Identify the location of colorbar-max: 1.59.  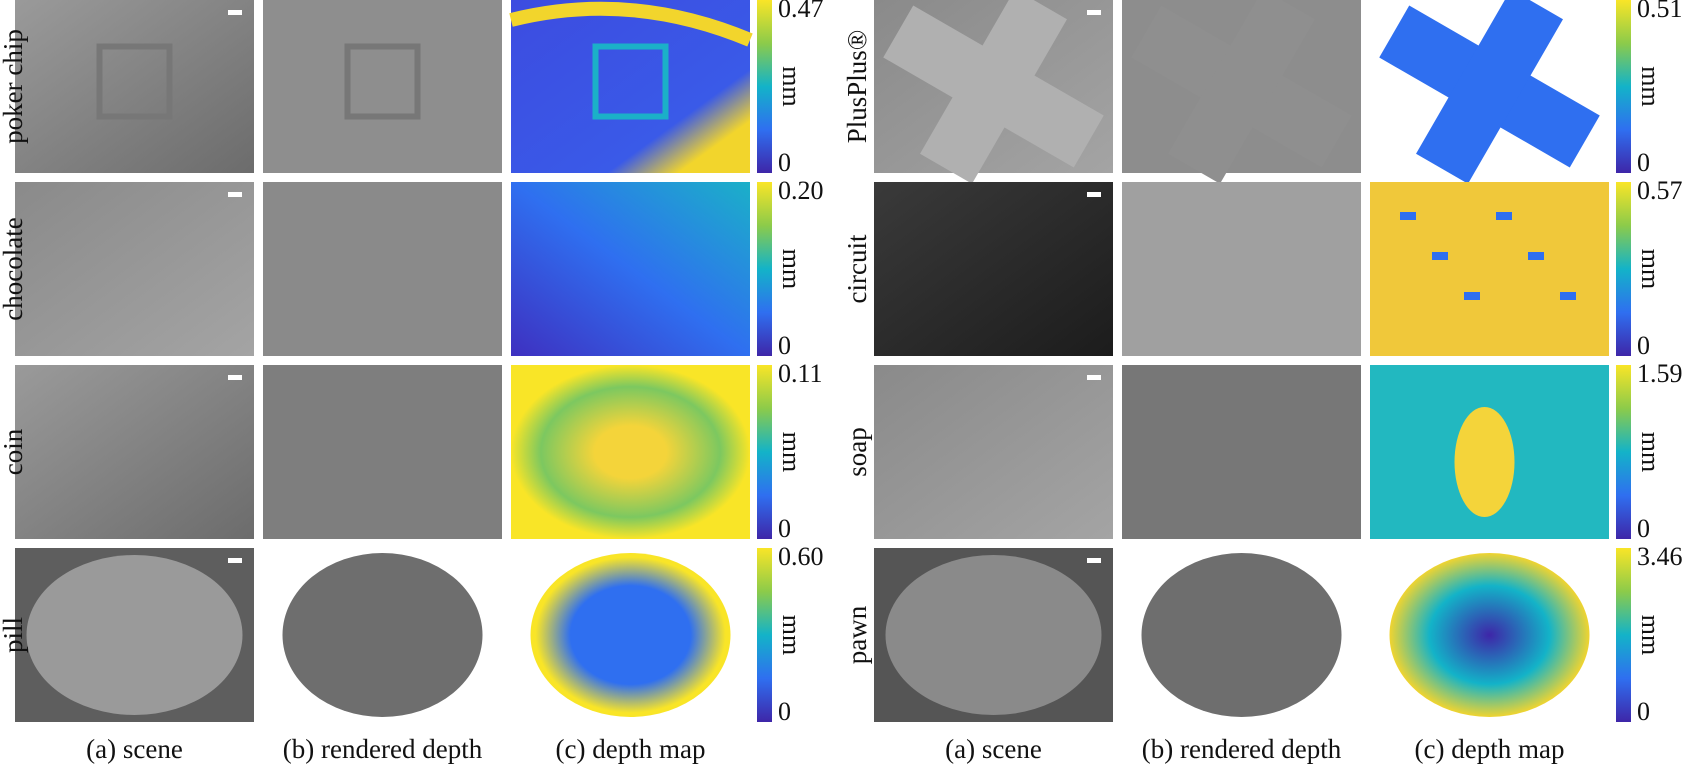
(1660, 373).